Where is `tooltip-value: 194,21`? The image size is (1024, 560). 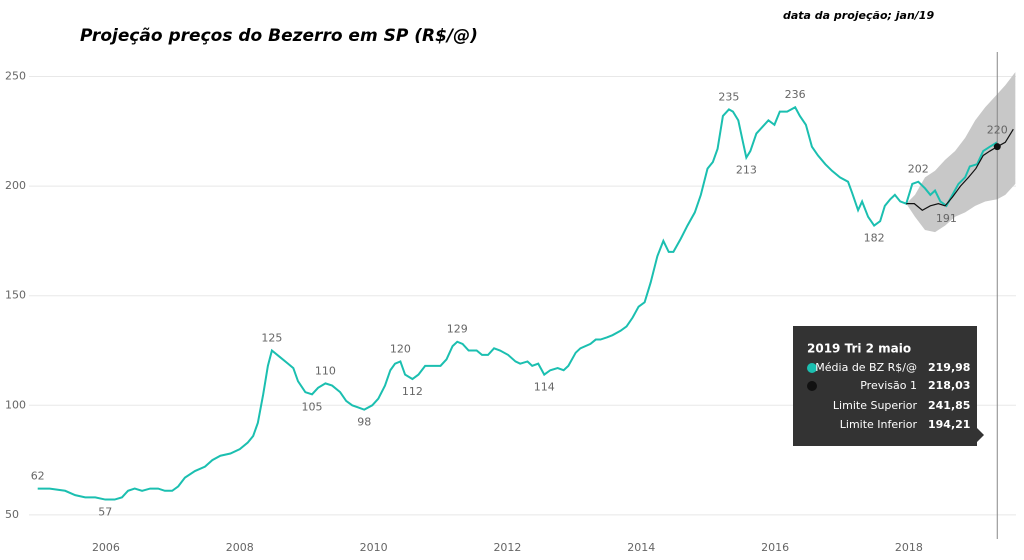 tooltip-value: 194,21 is located at coordinates (949, 424).